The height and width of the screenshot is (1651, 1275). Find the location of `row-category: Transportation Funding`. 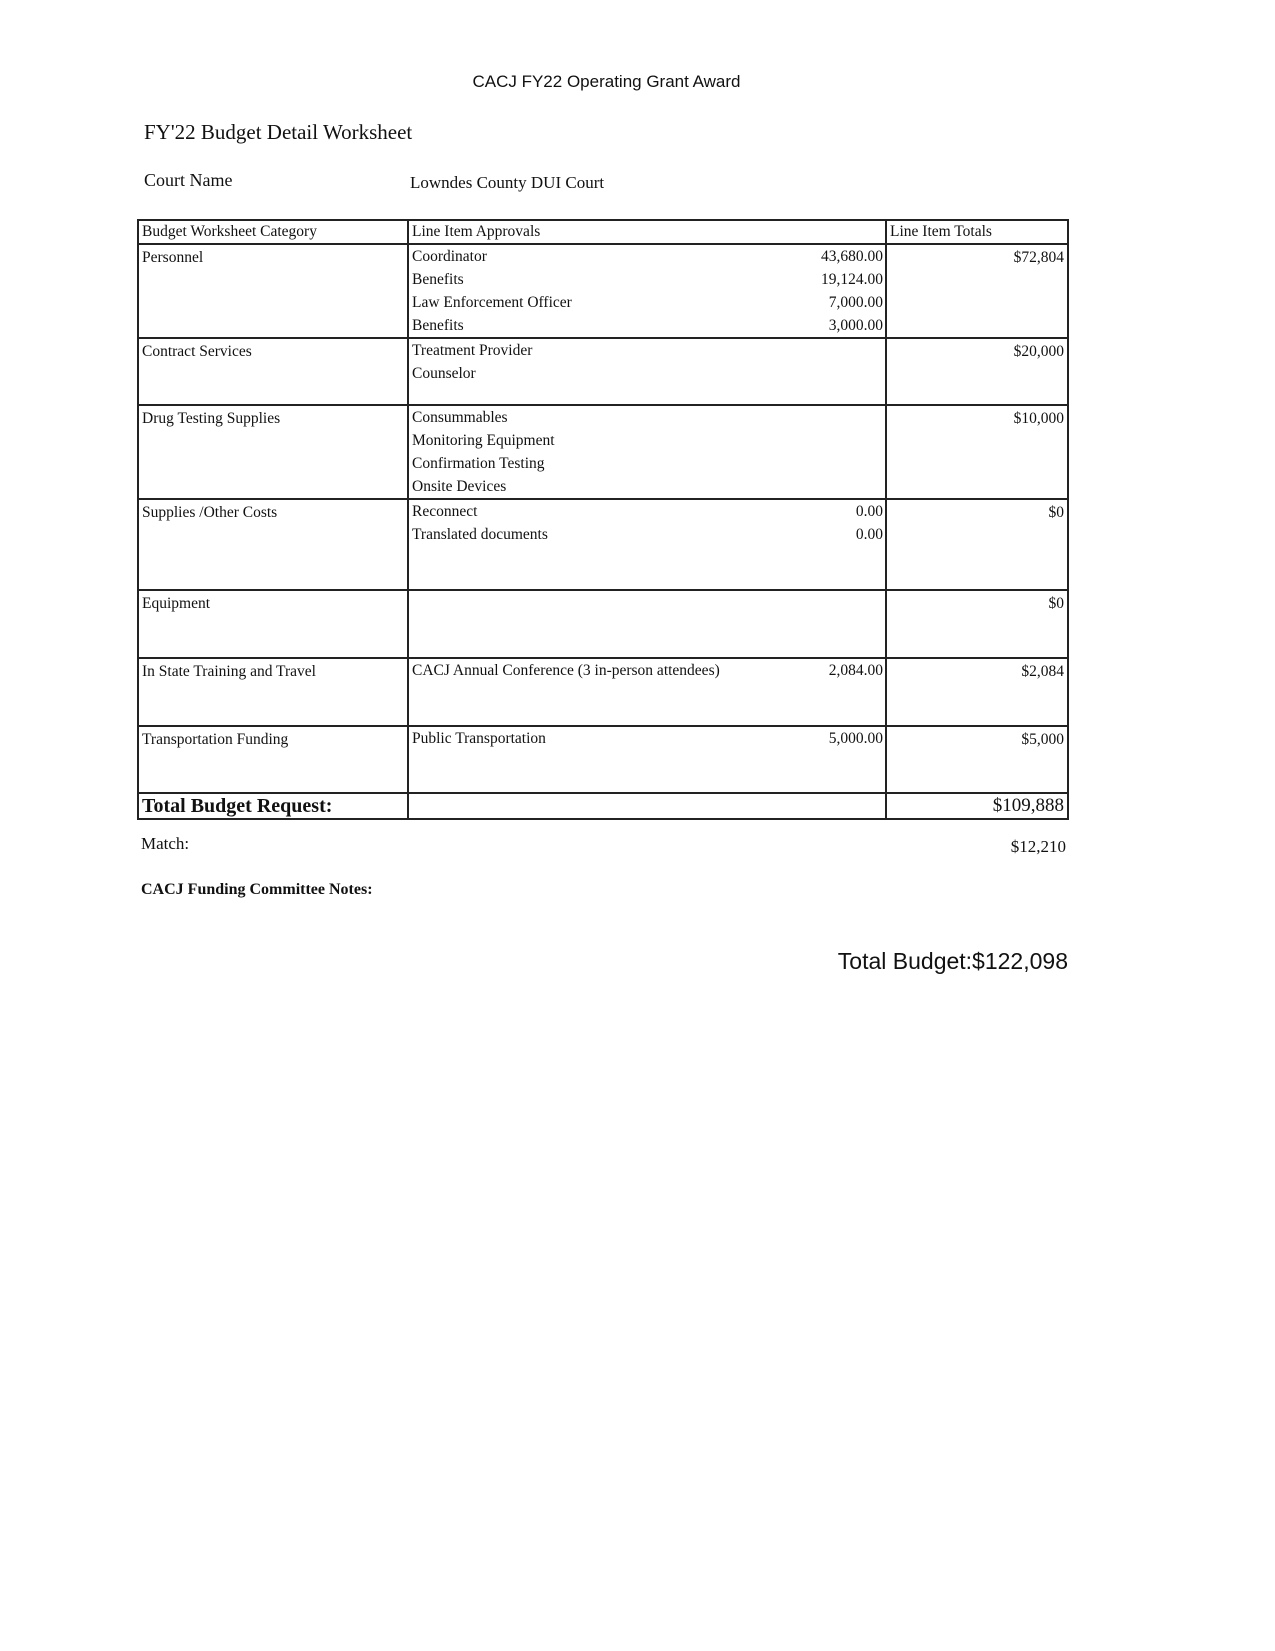

row-category: Transportation Funding is located at coordinates (273, 759).